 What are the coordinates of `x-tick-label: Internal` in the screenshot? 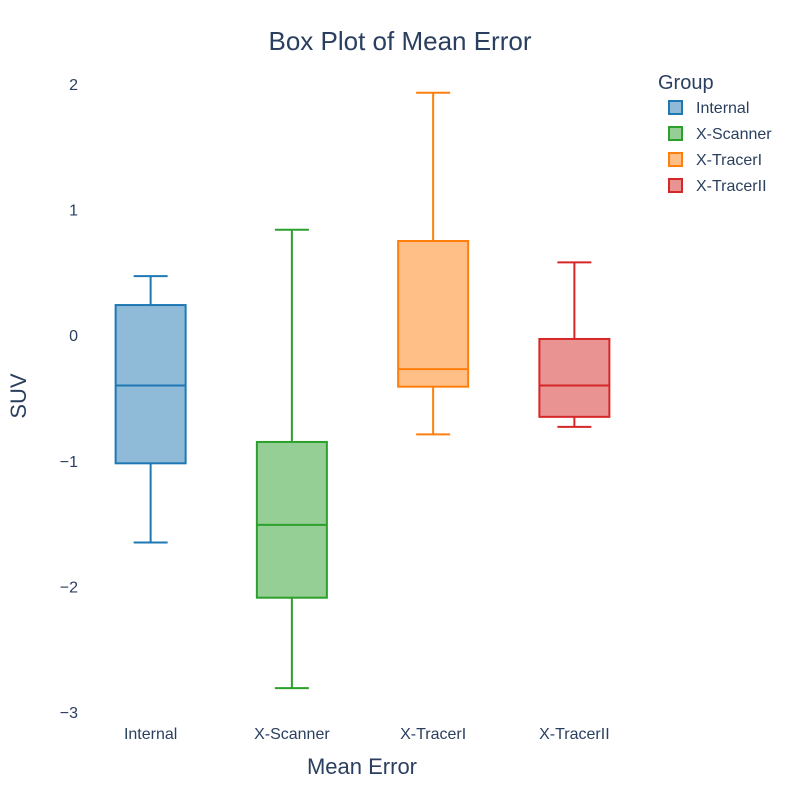 It's located at (150, 734).